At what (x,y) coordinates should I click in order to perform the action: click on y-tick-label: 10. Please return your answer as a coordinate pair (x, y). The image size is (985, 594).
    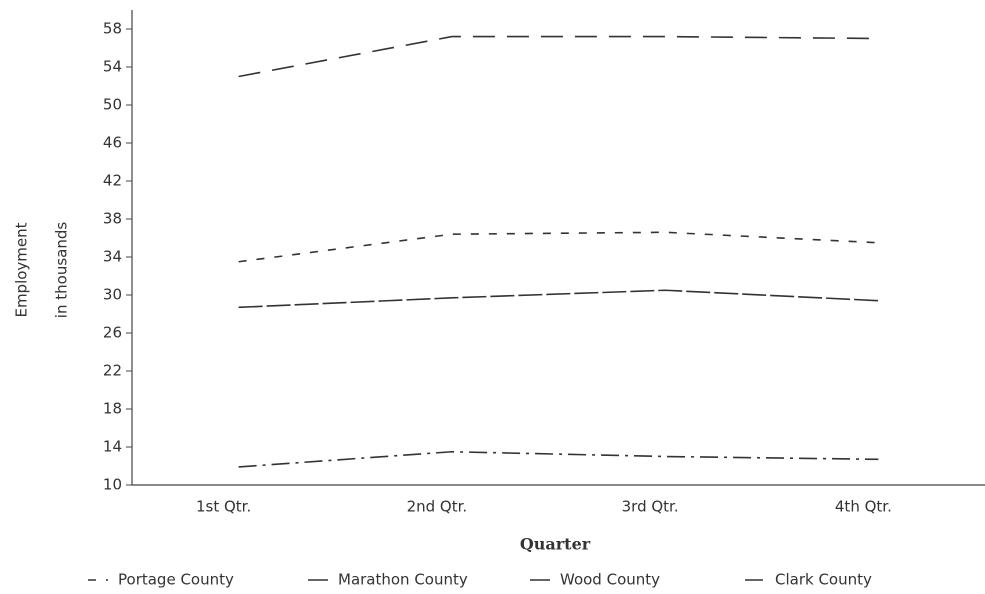
    Looking at the image, I should click on (112, 485).